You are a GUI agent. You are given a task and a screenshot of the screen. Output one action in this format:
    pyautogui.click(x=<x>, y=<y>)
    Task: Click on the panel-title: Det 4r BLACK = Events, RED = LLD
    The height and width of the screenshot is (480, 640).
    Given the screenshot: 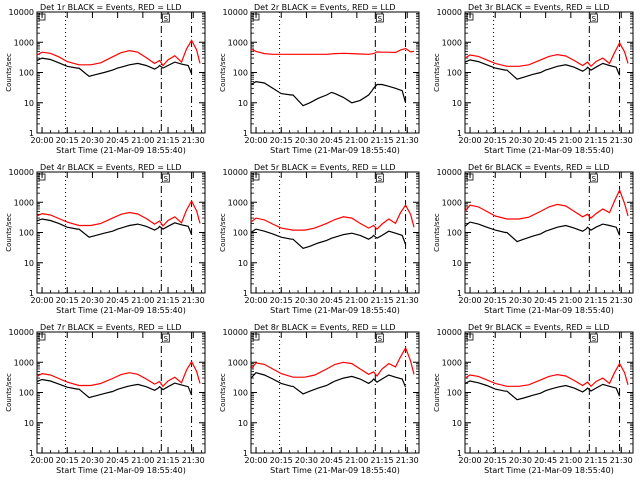 What is the action you would take?
    pyautogui.click(x=111, y=167)
    